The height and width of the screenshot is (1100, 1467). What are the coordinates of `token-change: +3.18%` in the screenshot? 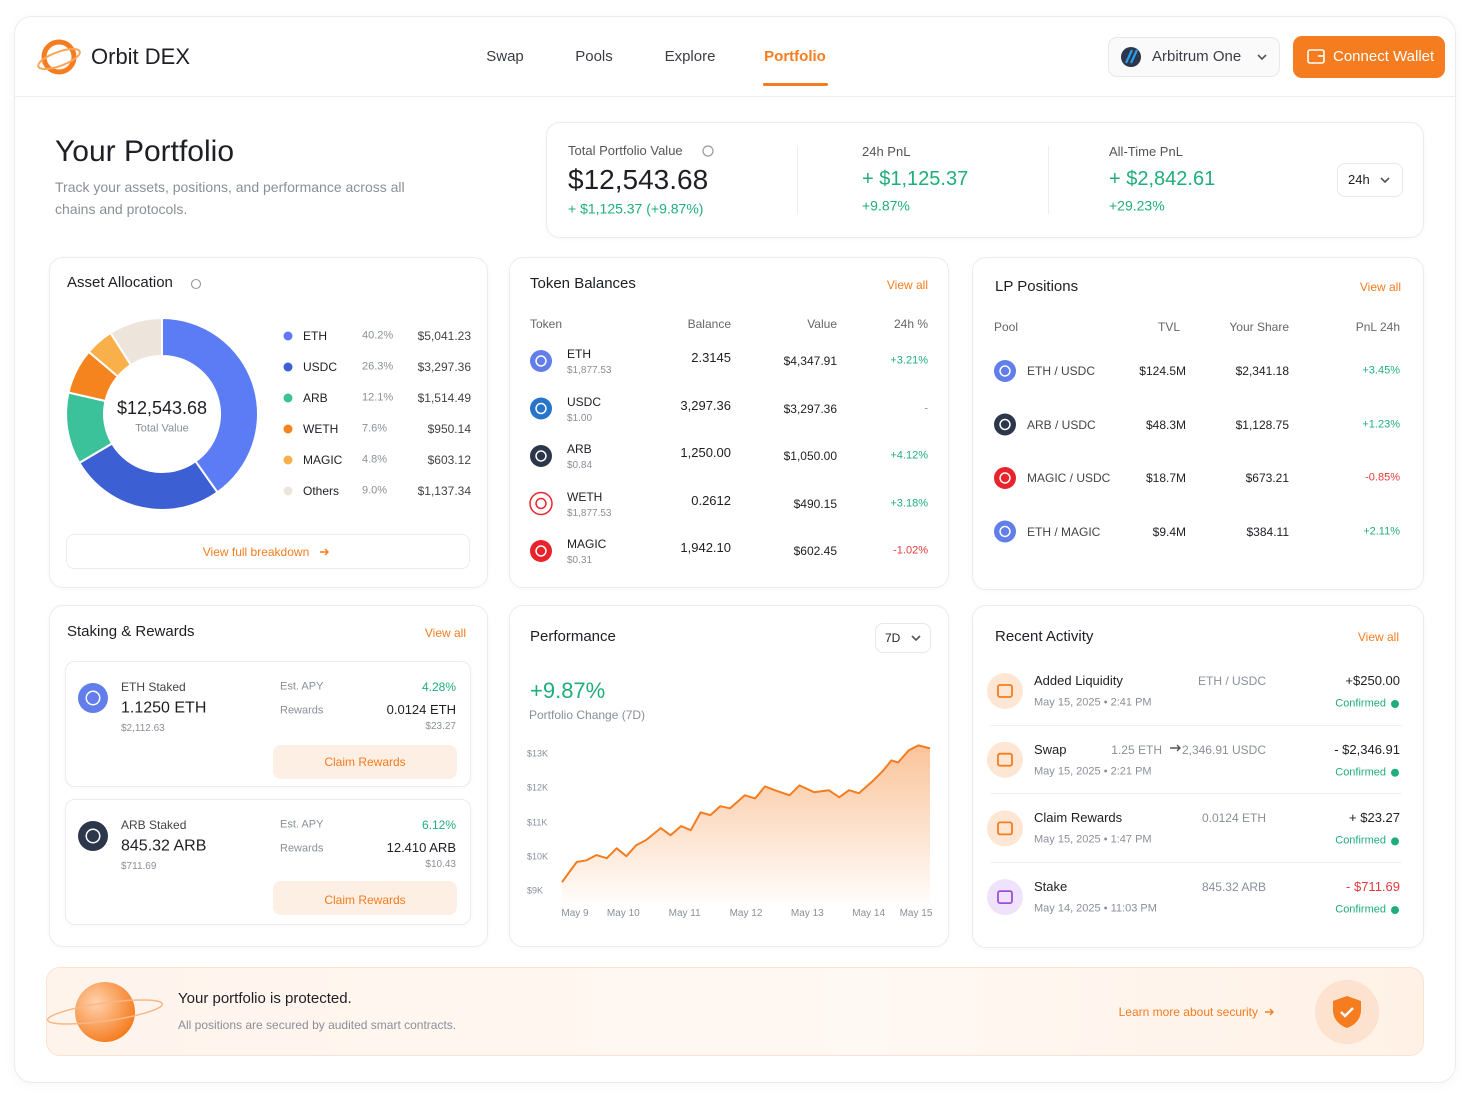 It's located at (909, 502).